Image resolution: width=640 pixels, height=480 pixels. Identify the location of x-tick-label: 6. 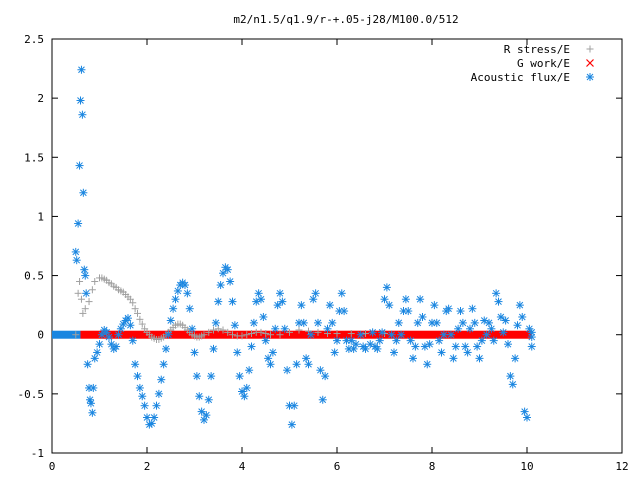
(337, 466).